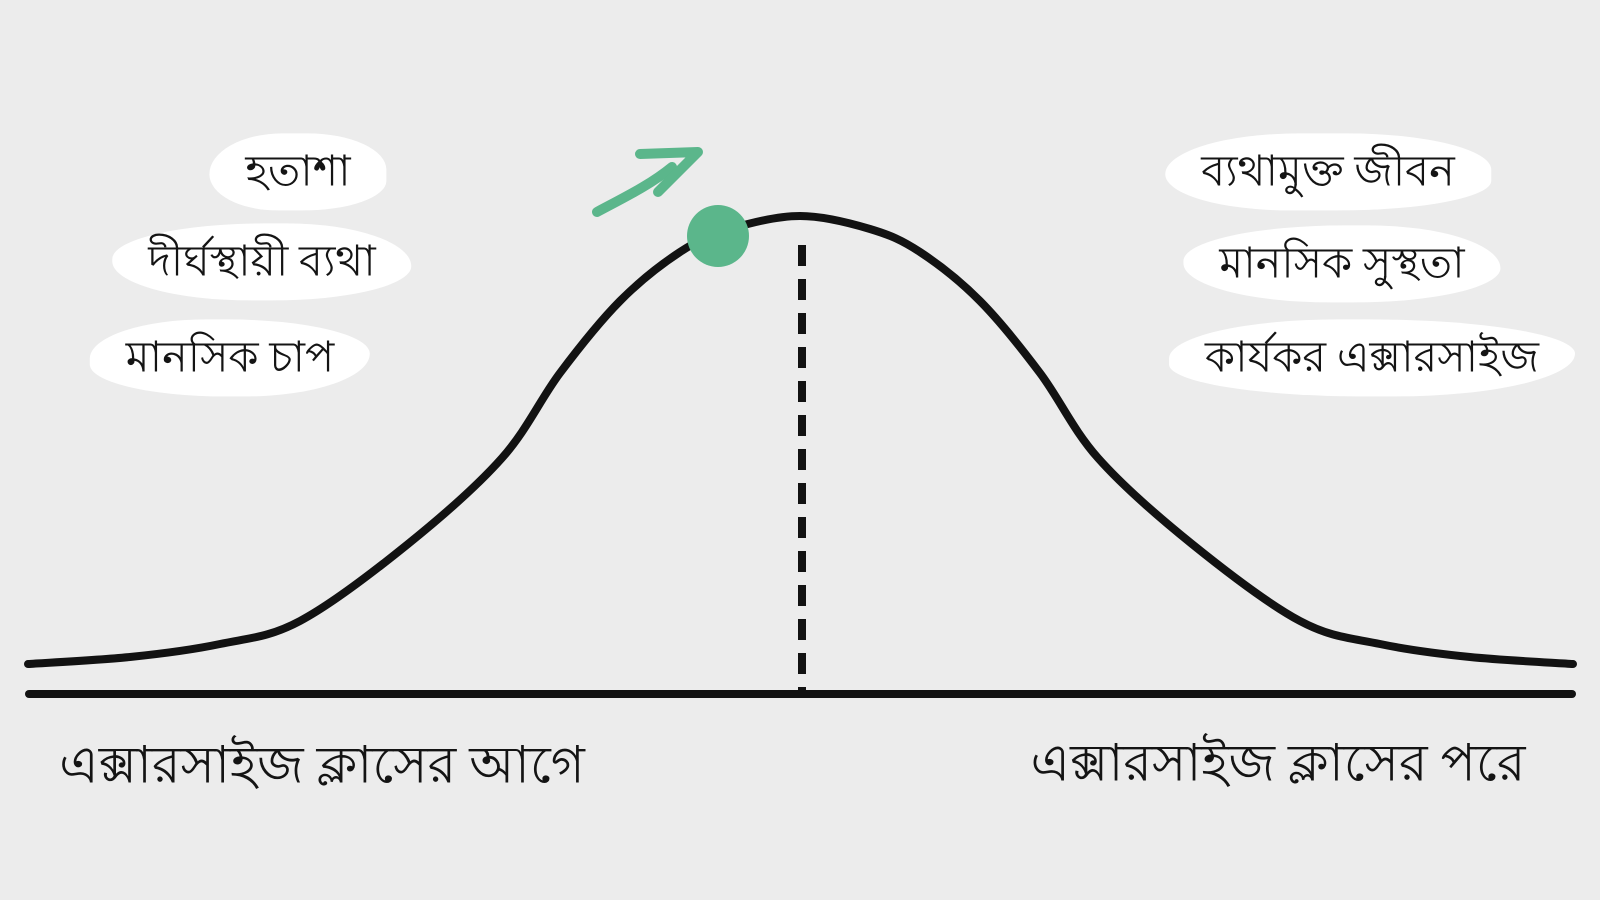  What do you see at coordinates (634, 189) in the screenshot?
I see `up-arrow-shaft` at bounding box center [634, 189].